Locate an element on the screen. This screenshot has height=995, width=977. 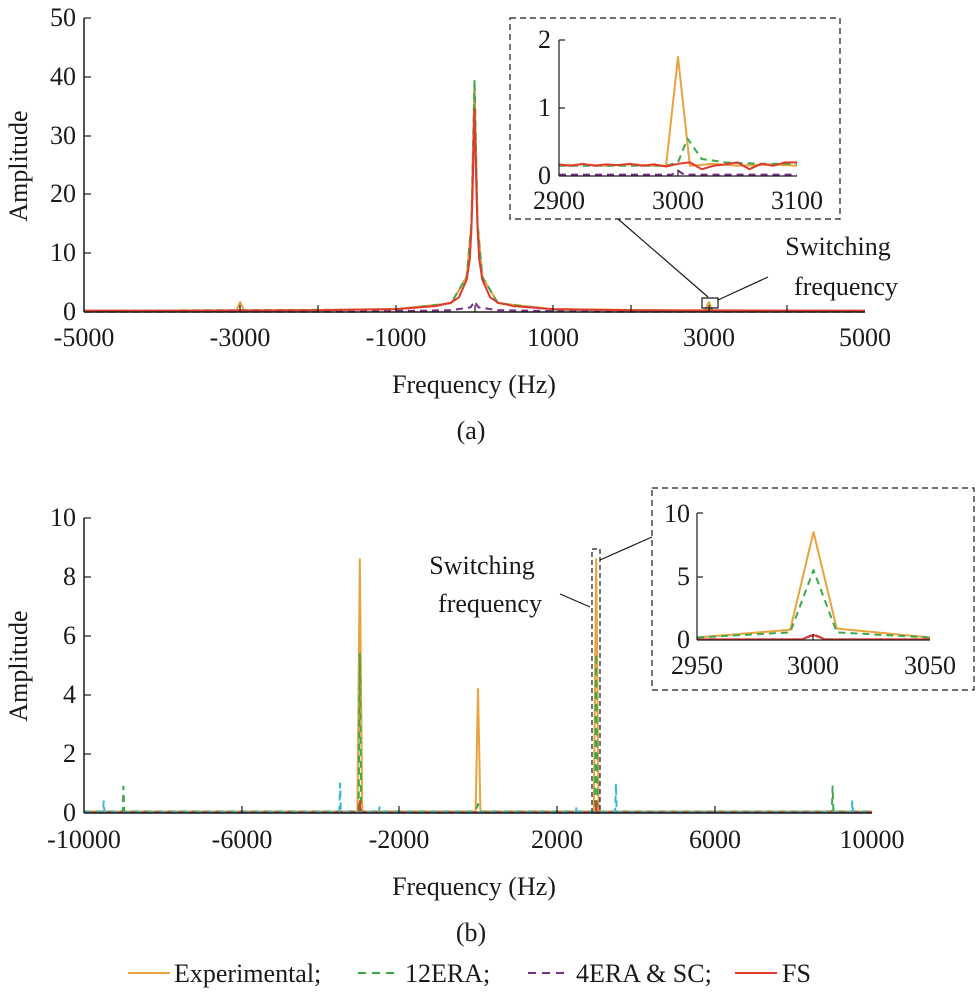
chart-a-ytick-0: 0 is located at coordinates (69, 311).